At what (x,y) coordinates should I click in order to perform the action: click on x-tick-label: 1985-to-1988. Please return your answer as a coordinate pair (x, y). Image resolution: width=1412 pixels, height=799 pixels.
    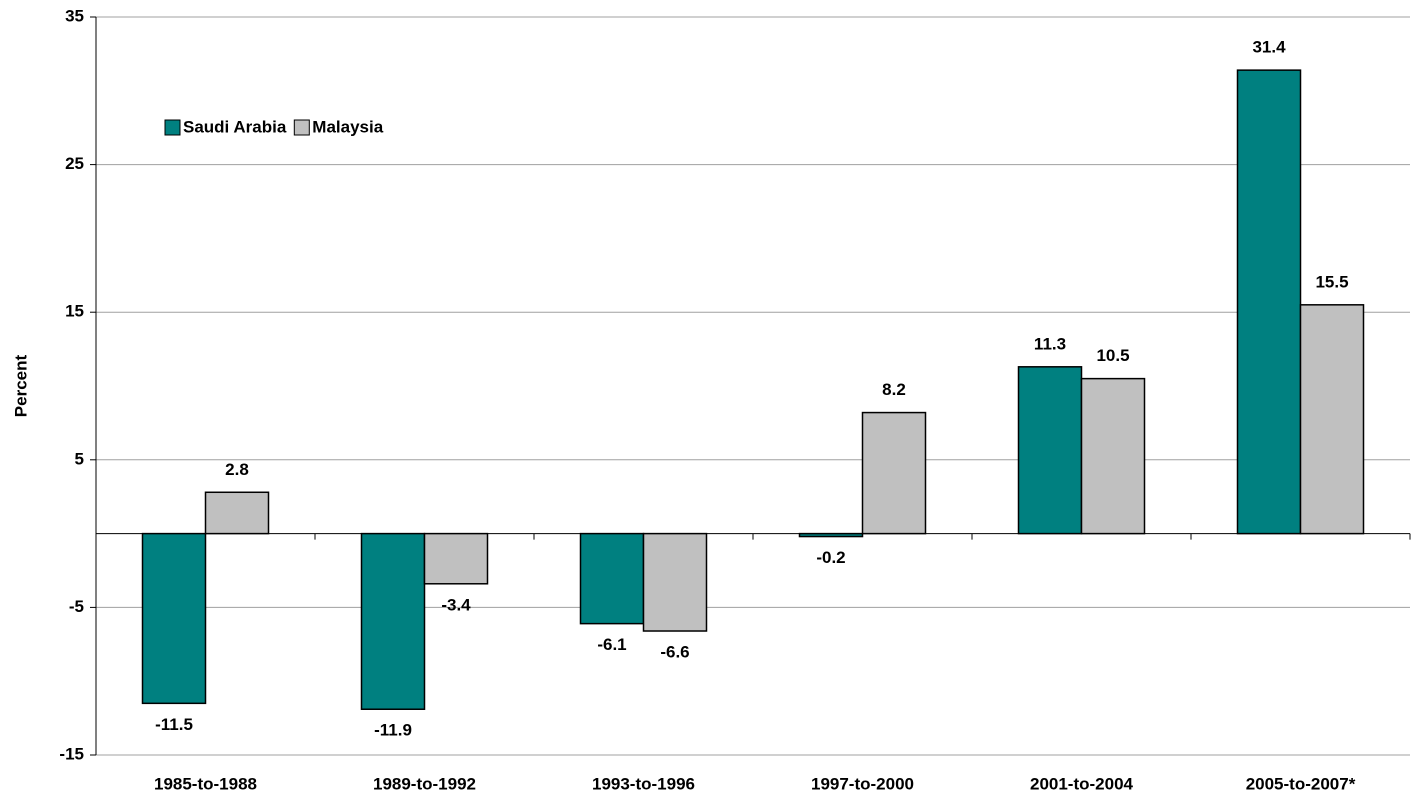
    Looking at the image, I should click on (205, 783).